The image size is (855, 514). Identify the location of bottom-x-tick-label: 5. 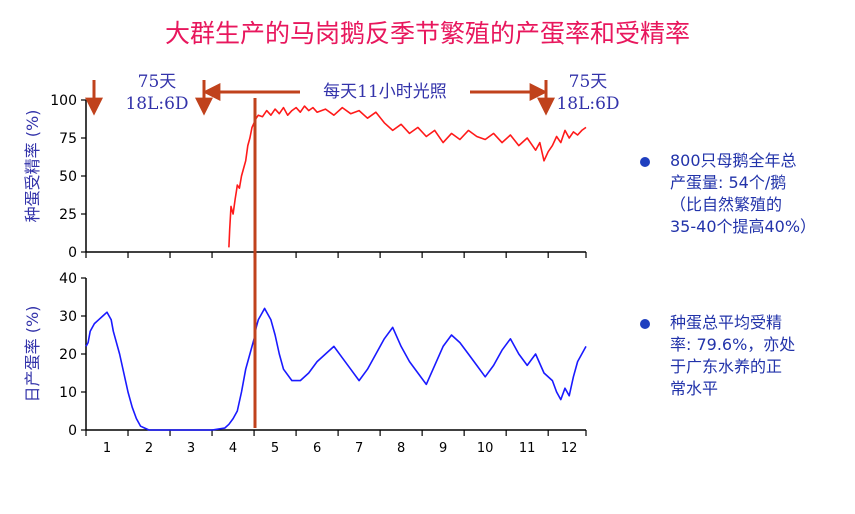
(275, 448).